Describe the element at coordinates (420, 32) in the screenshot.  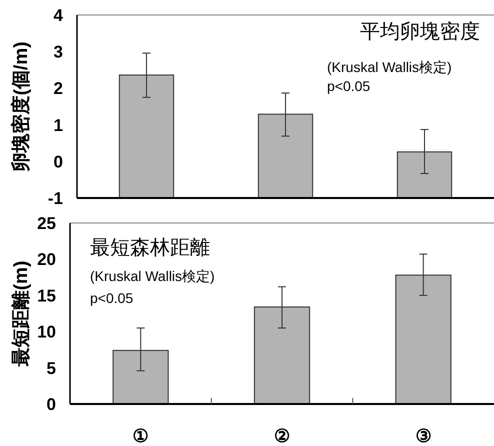
I see `chart-title: 平均卵塊密度` at that location.